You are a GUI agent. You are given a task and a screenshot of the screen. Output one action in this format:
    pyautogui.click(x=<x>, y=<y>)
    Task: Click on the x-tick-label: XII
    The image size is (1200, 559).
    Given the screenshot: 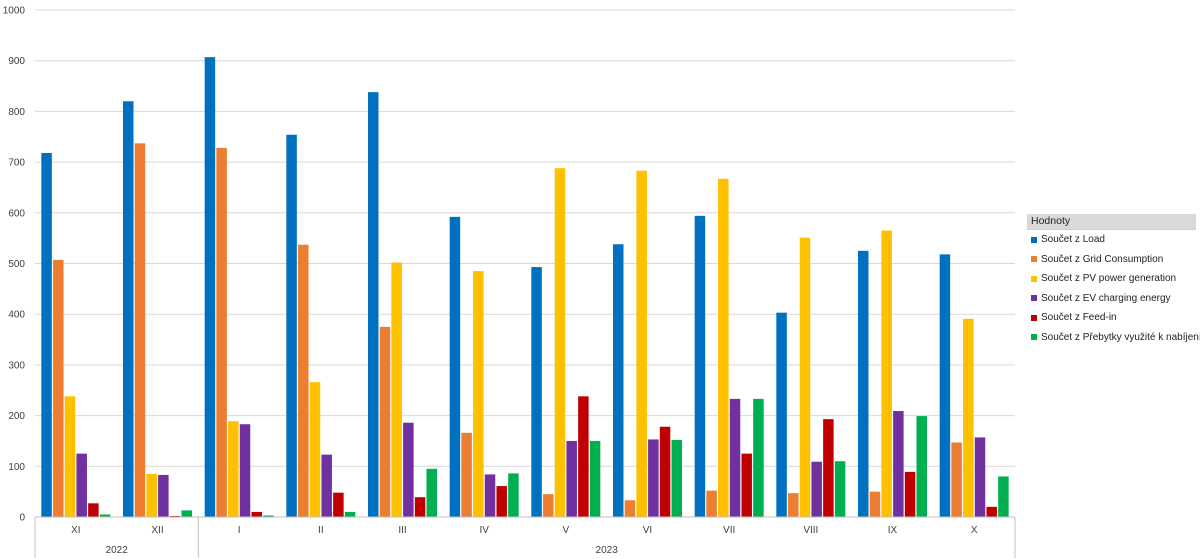 What is the action you would take?
    pyautogui.click(x=157, y=530)
    